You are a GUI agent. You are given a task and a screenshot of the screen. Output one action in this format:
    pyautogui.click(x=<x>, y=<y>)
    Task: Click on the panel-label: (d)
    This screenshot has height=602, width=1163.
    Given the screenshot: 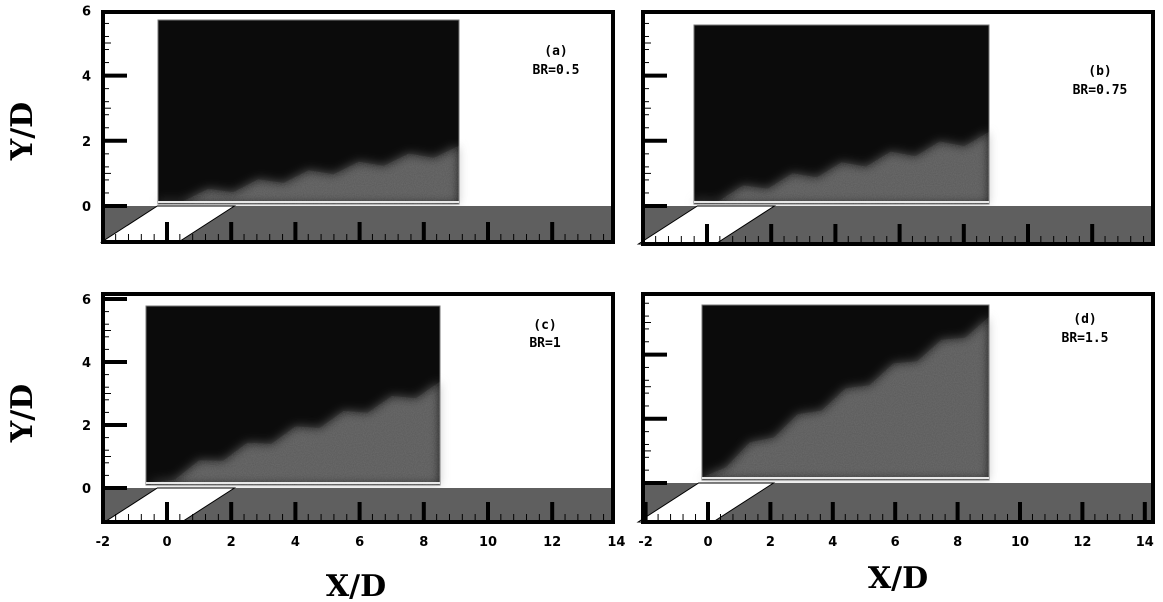 What is the action you would take?
    pyautogui.click(x=1084, y=319)
    